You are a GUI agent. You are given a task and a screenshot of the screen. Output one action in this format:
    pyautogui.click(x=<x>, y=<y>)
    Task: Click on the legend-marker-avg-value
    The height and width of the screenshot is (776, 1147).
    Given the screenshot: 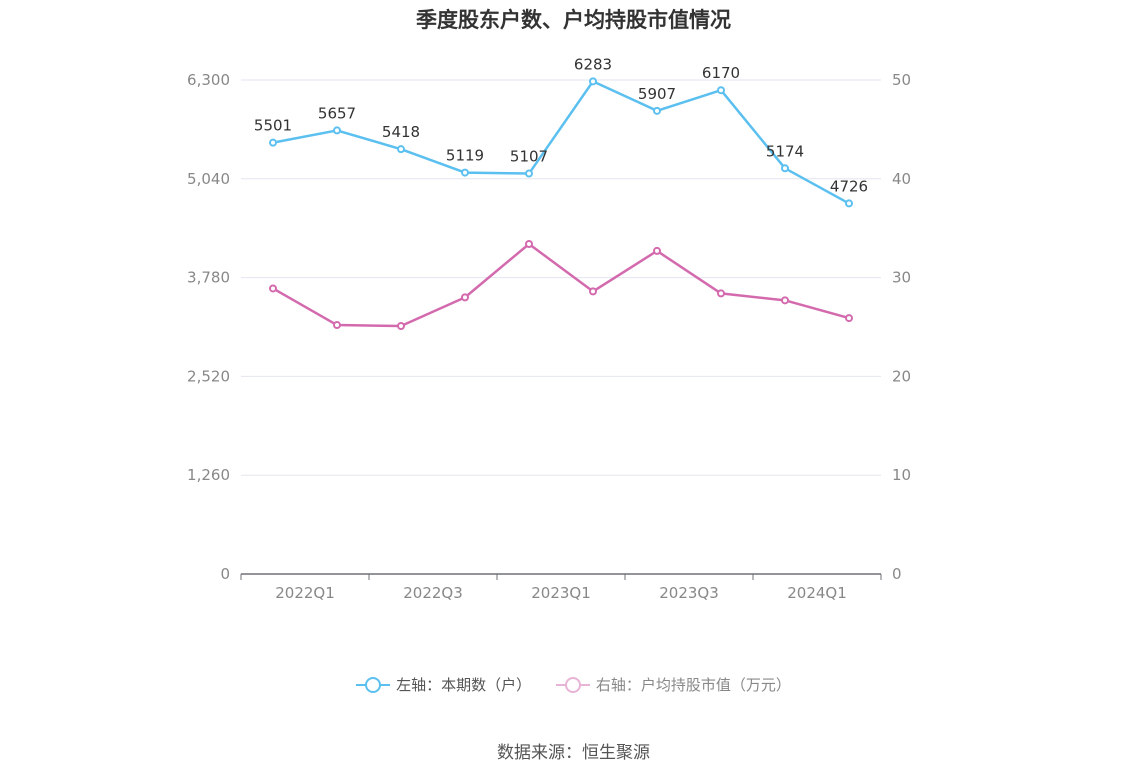 What is the action you would take?
    pyautogui.click(x=572, y=685)
    